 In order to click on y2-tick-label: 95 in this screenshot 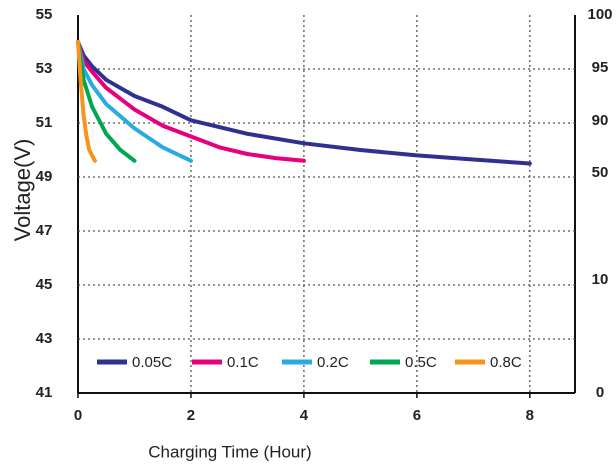, I will do `click(600, 67)`.